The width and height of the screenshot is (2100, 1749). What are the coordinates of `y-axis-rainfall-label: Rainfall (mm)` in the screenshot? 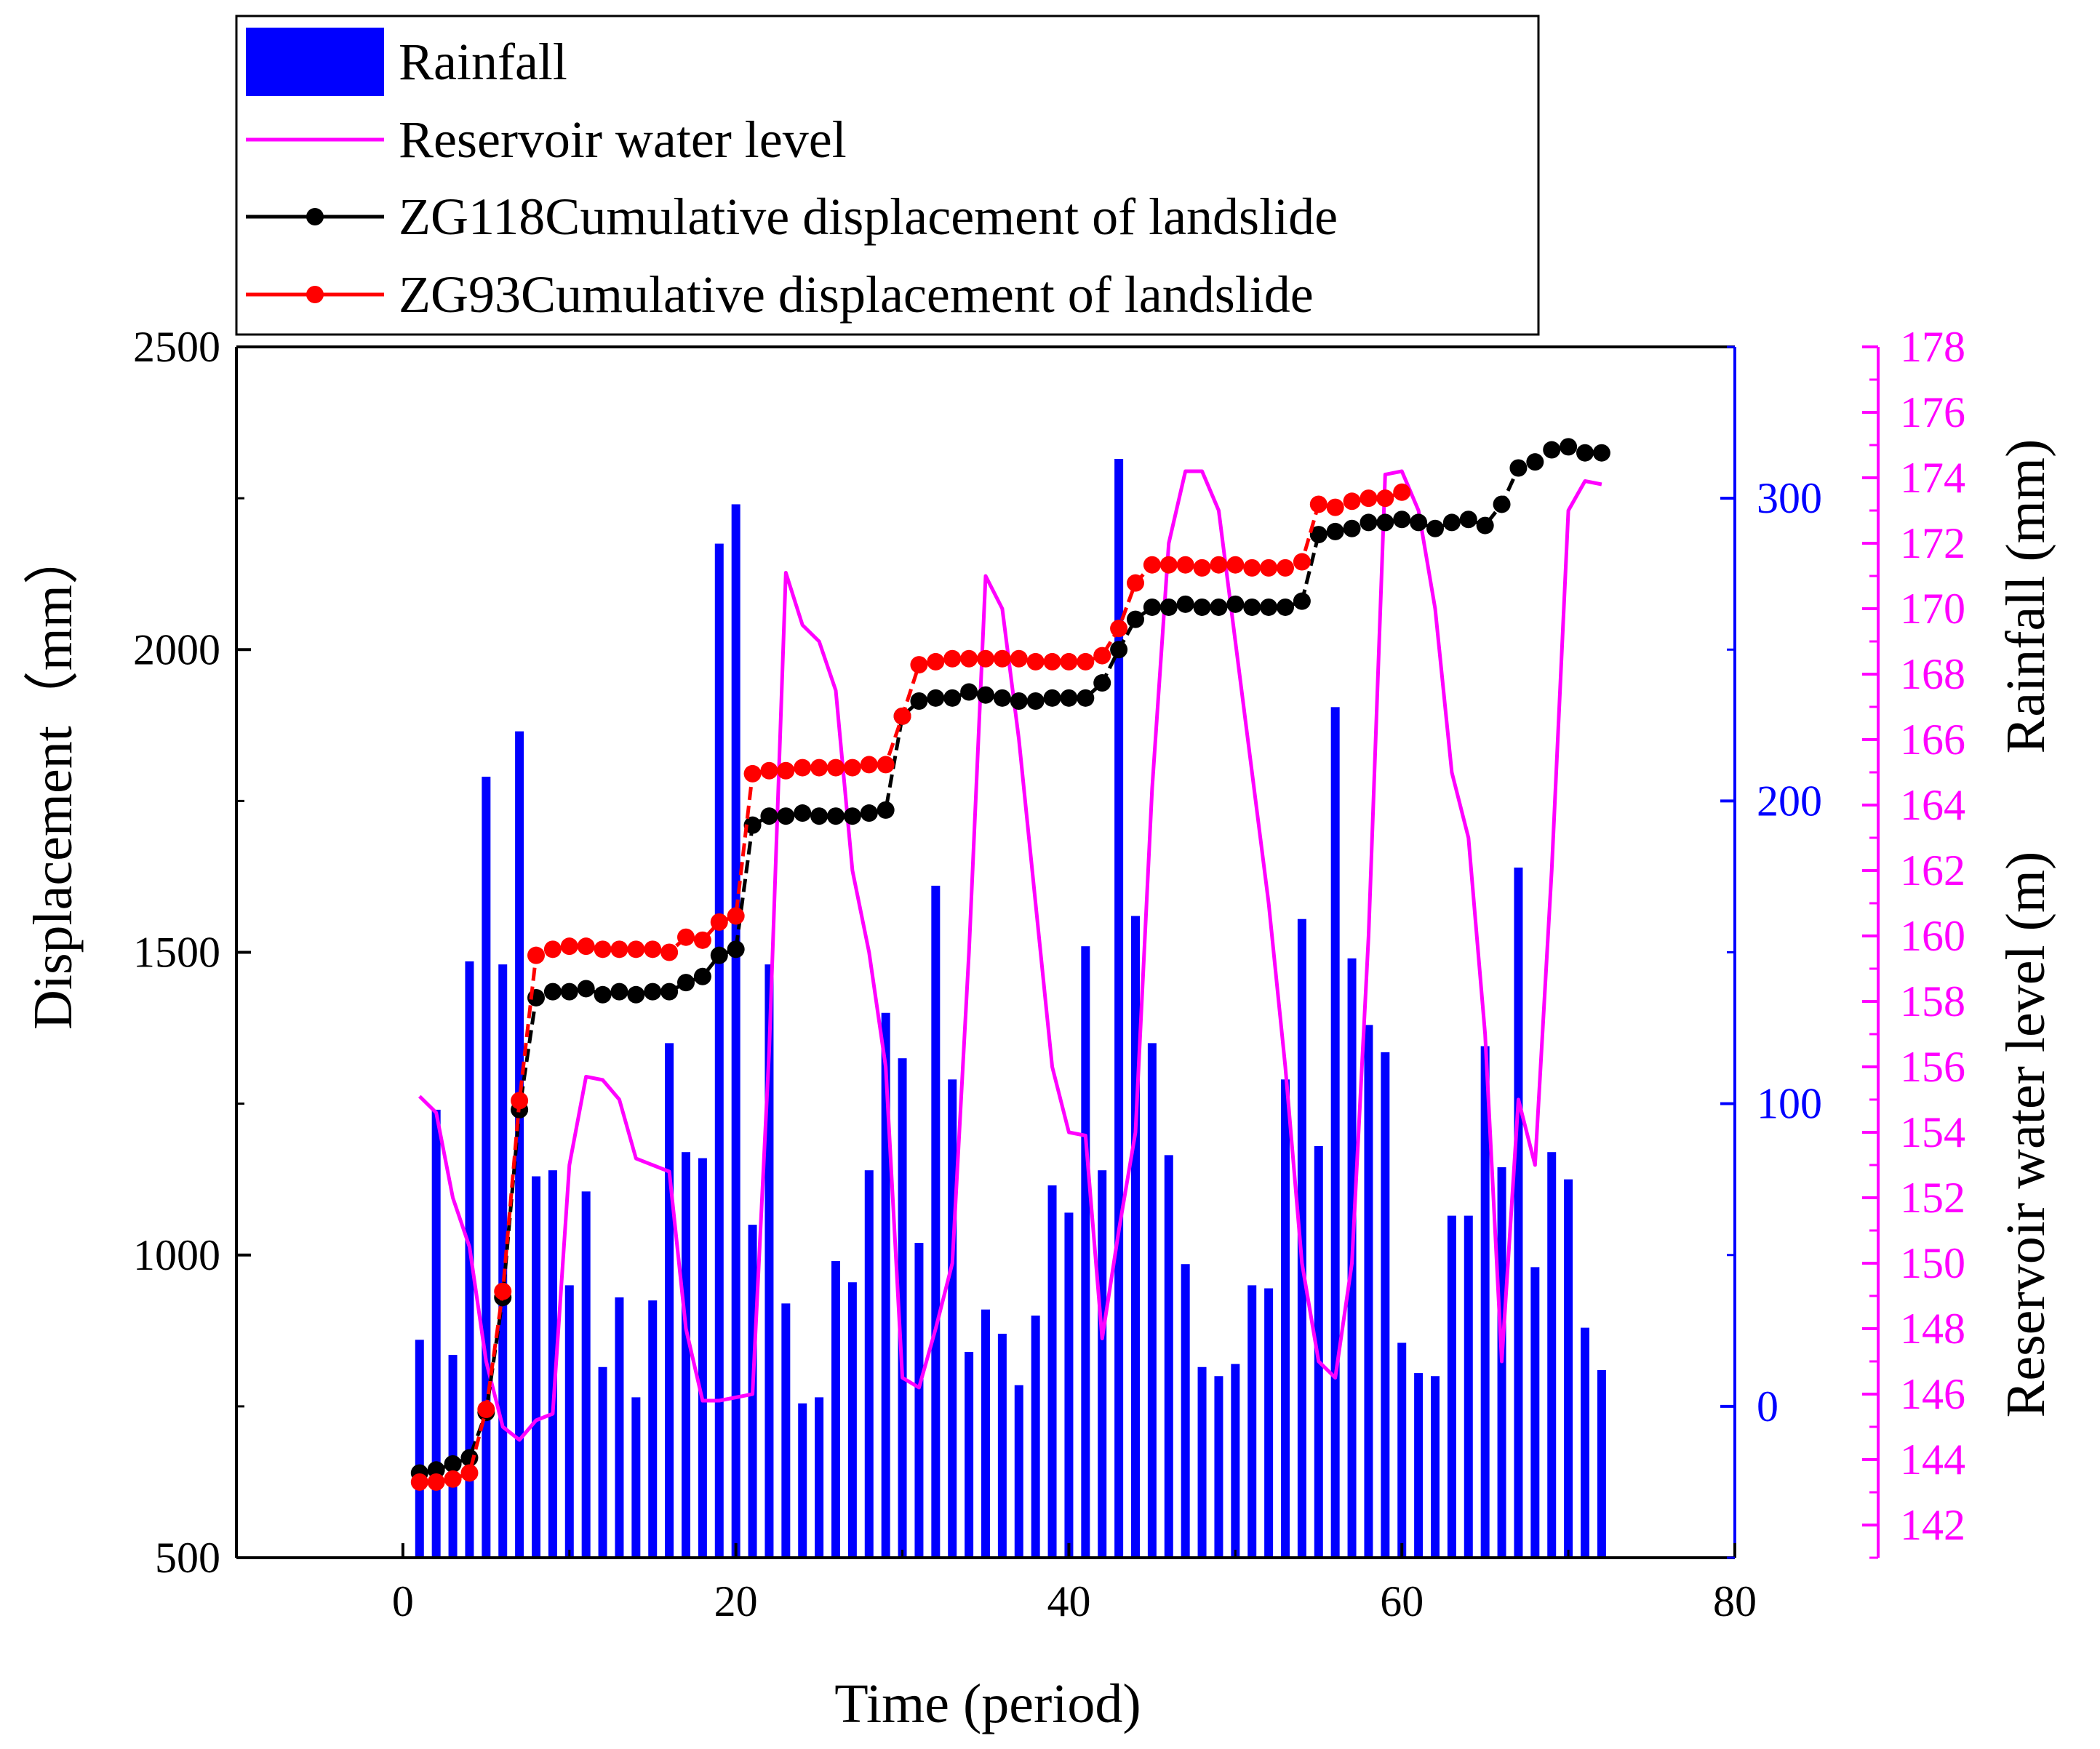 It's located at (2025, 597).